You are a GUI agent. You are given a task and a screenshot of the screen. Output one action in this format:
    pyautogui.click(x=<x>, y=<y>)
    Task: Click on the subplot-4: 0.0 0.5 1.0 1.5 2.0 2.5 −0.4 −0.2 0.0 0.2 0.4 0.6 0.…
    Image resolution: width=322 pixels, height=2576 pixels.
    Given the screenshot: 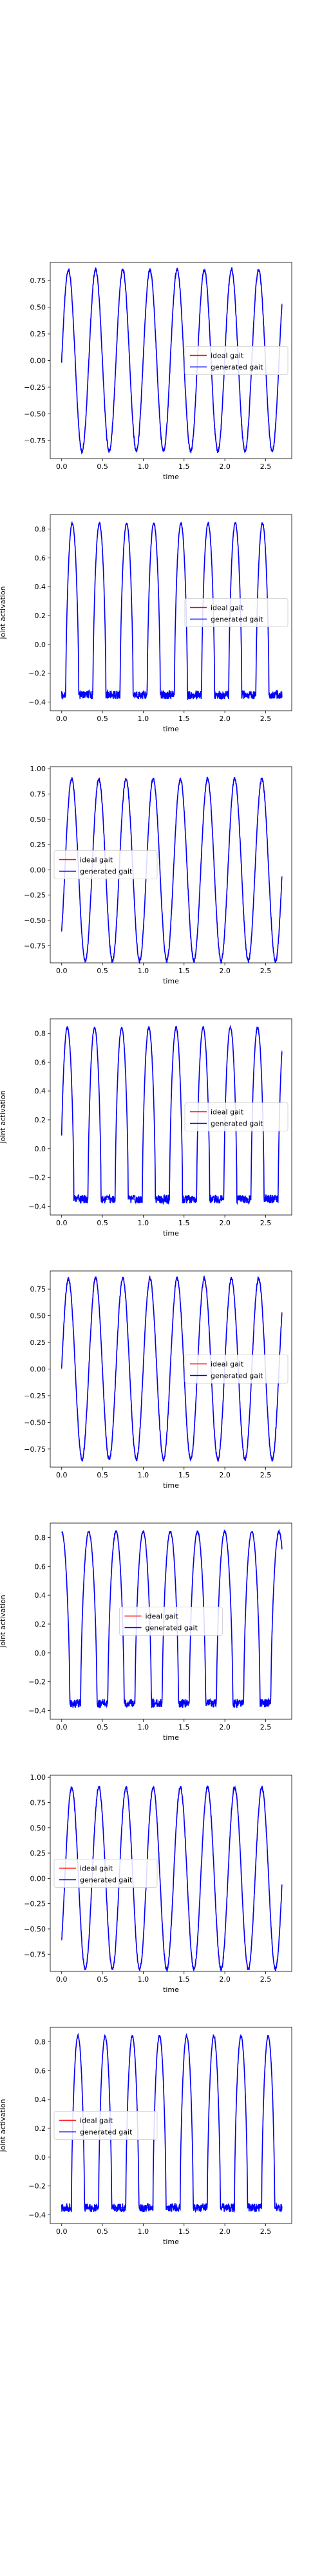 What is the action you would take?
    pyautogui.click(x=146, y=1128)
    